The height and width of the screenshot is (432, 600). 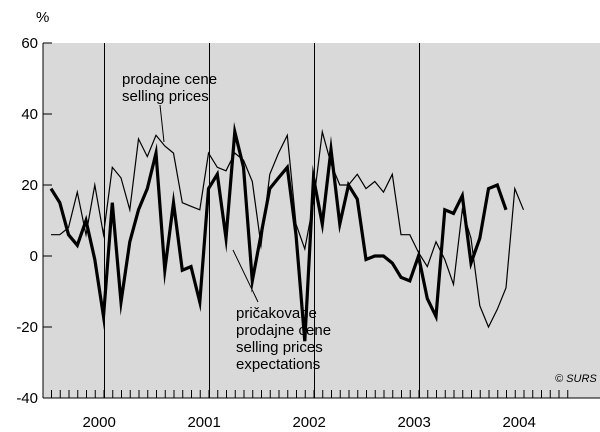 I want to click on selling-prices-label: prodajne cene, so click(x=169, y=79).